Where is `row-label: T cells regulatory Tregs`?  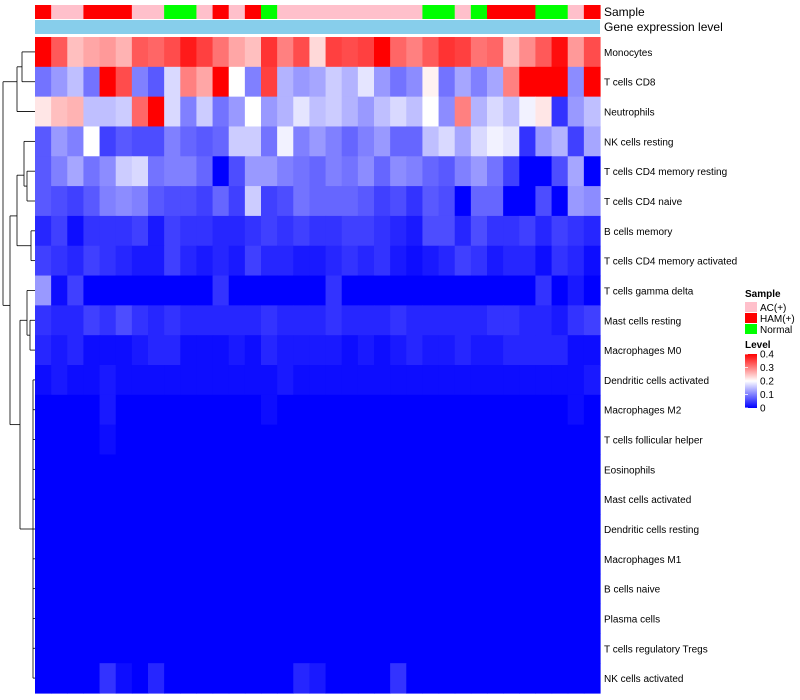
row-label: T cells regulatory Tregs is located at coordinates (656, 649).